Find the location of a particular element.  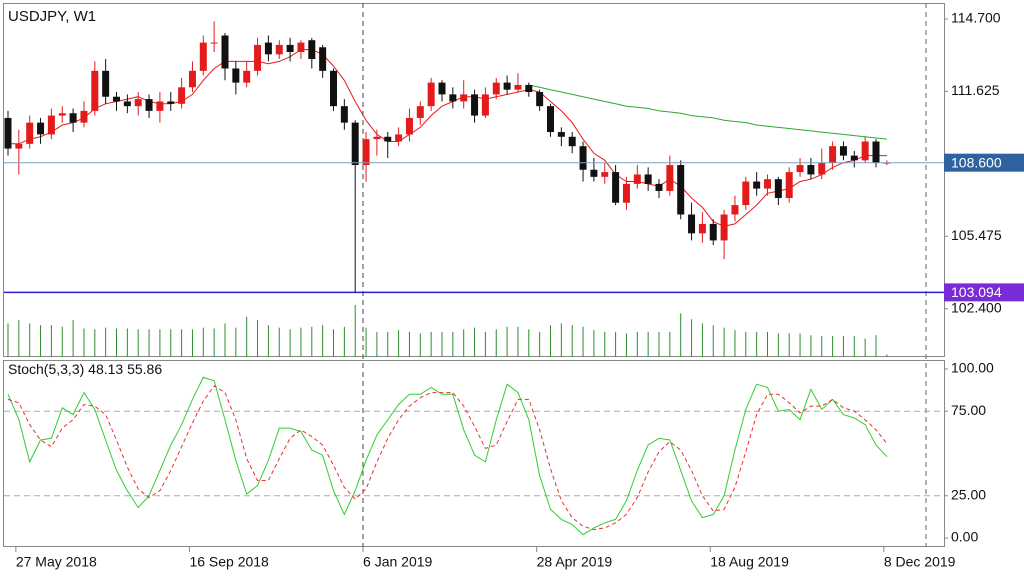

x-tick-label: 28 Apr 2019 is located at coordinates (575, 562).